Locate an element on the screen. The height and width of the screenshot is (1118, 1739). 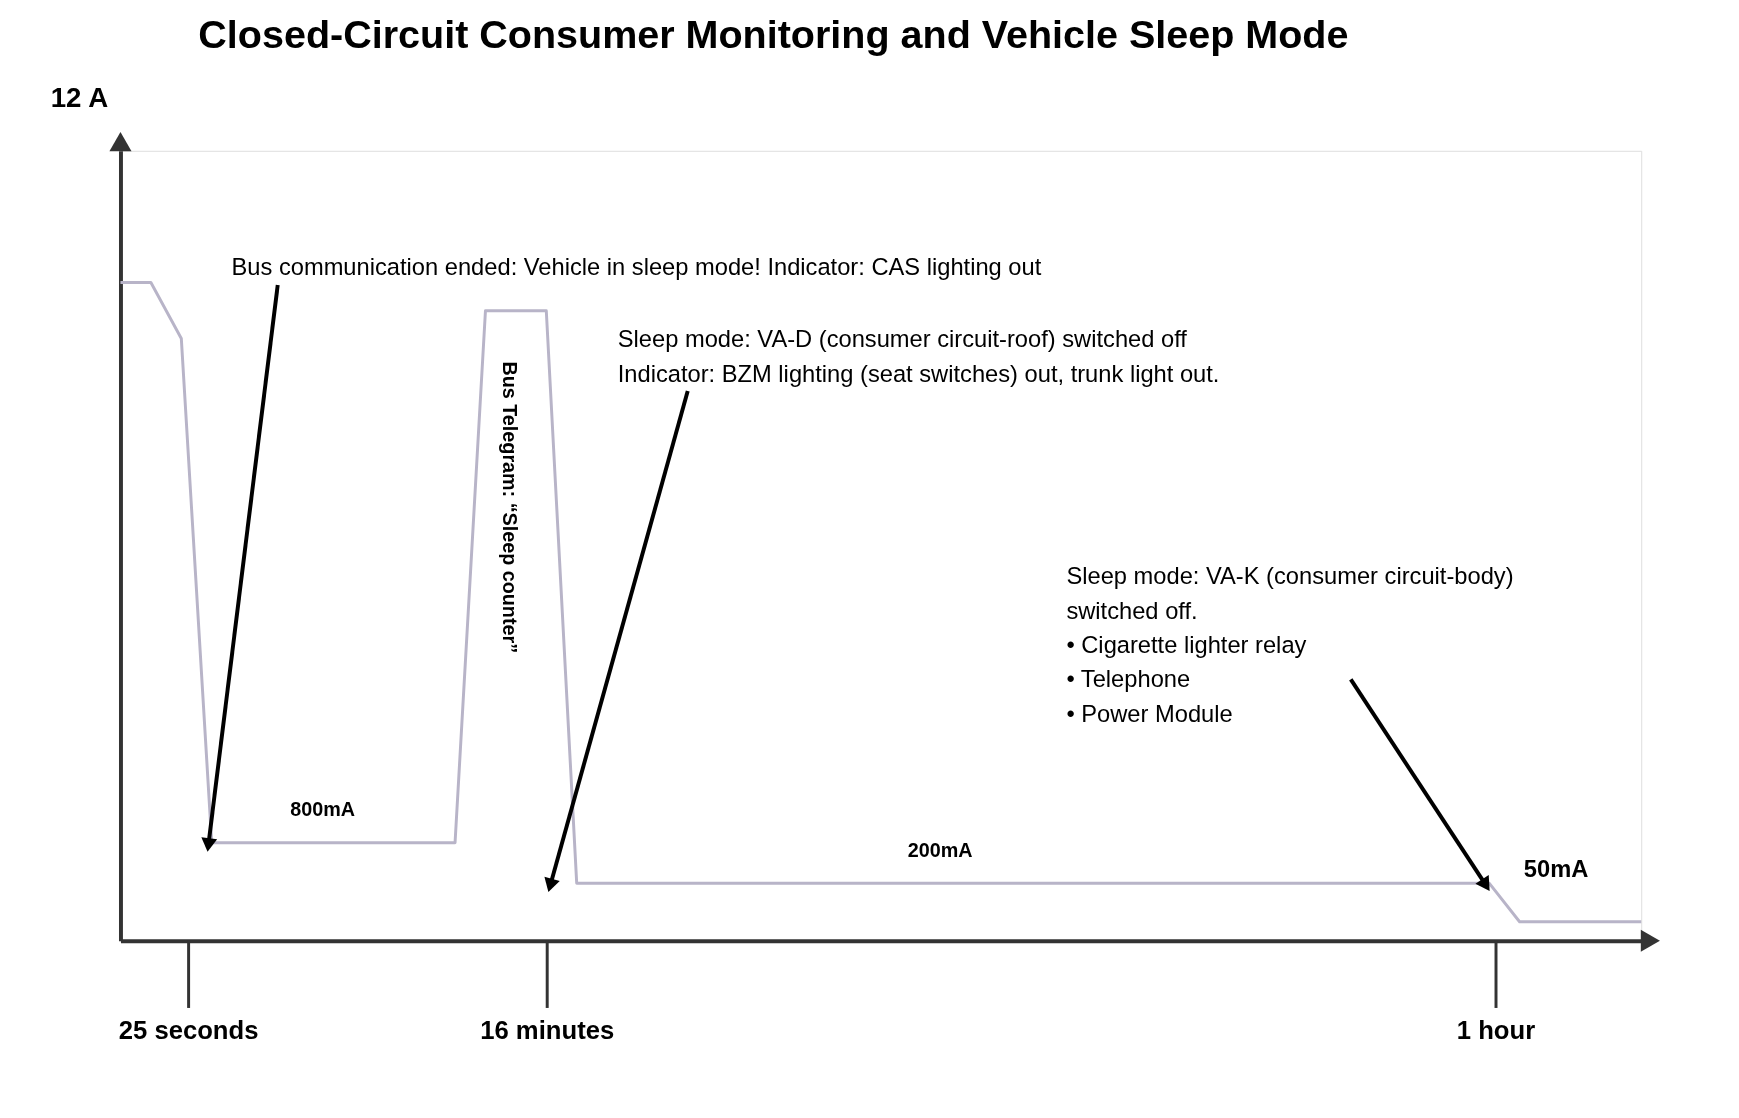
text: 25 seconds is located at coordinates (188, 1029).